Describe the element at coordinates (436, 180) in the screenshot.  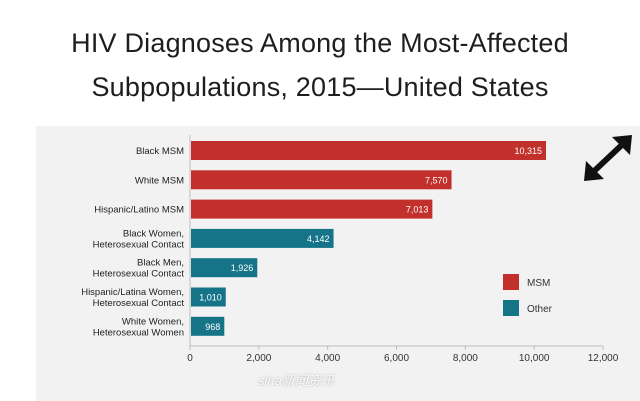
I see `bar-value-label: 7,570` at that location.